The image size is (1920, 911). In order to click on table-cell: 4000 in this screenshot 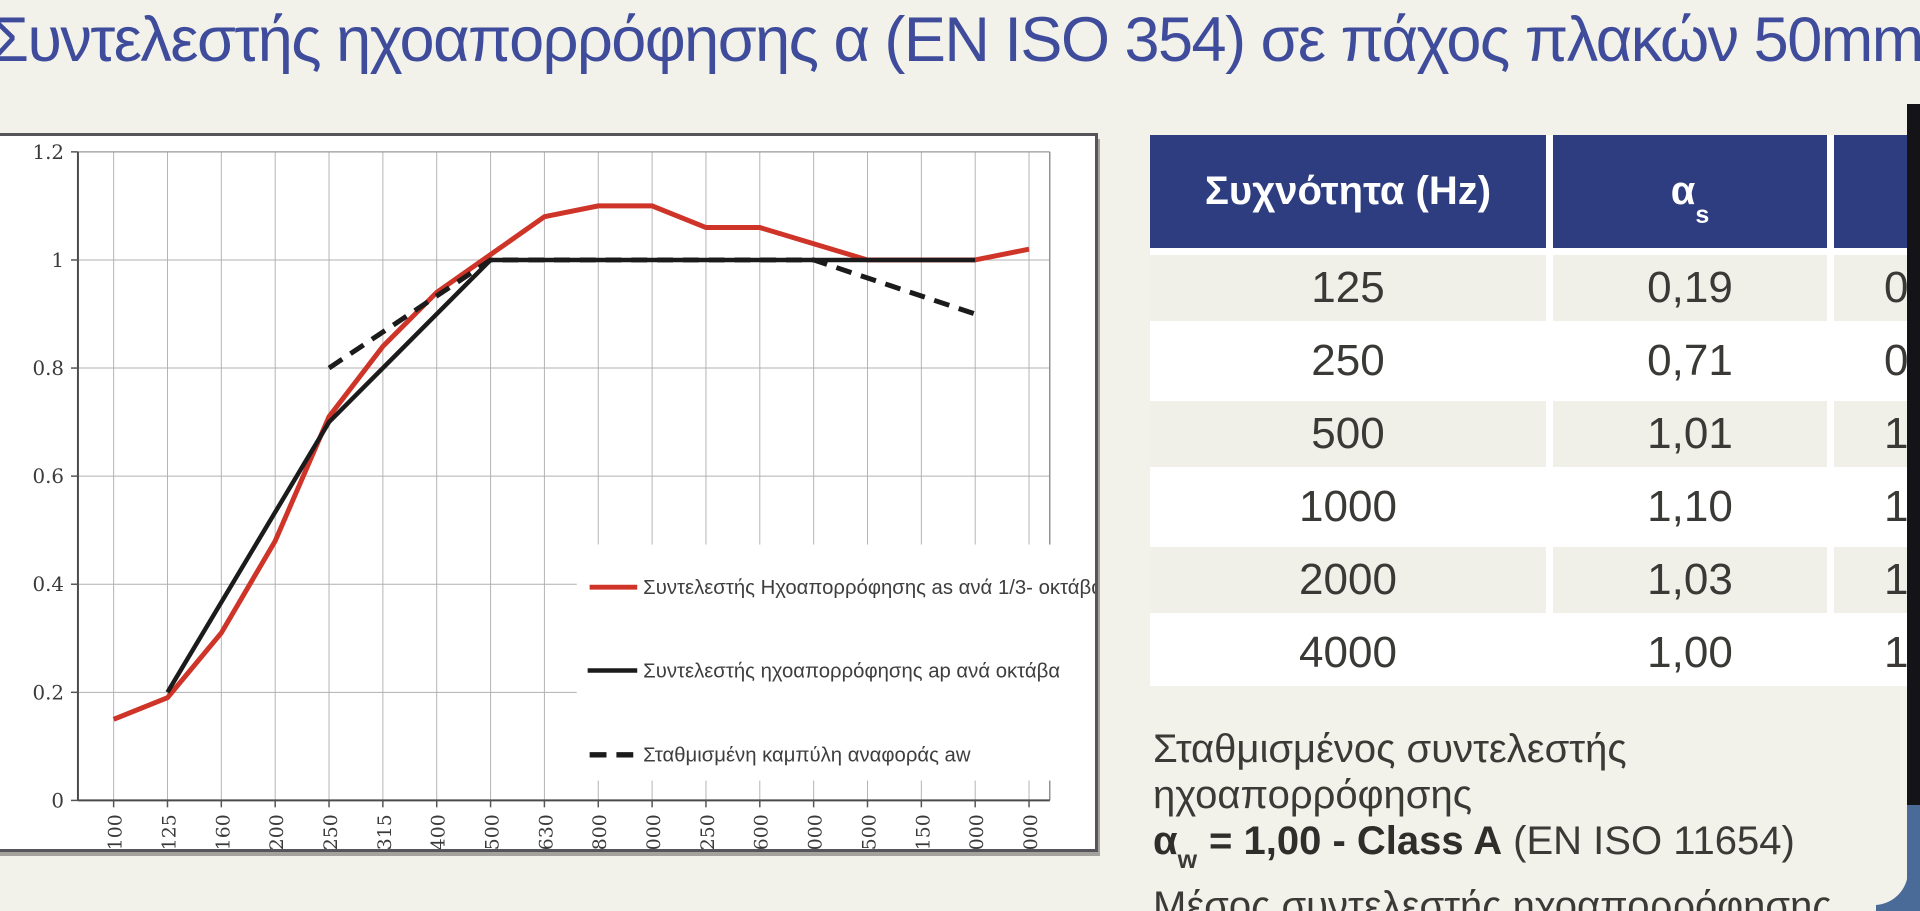, I will do `click(1348, 653)`.